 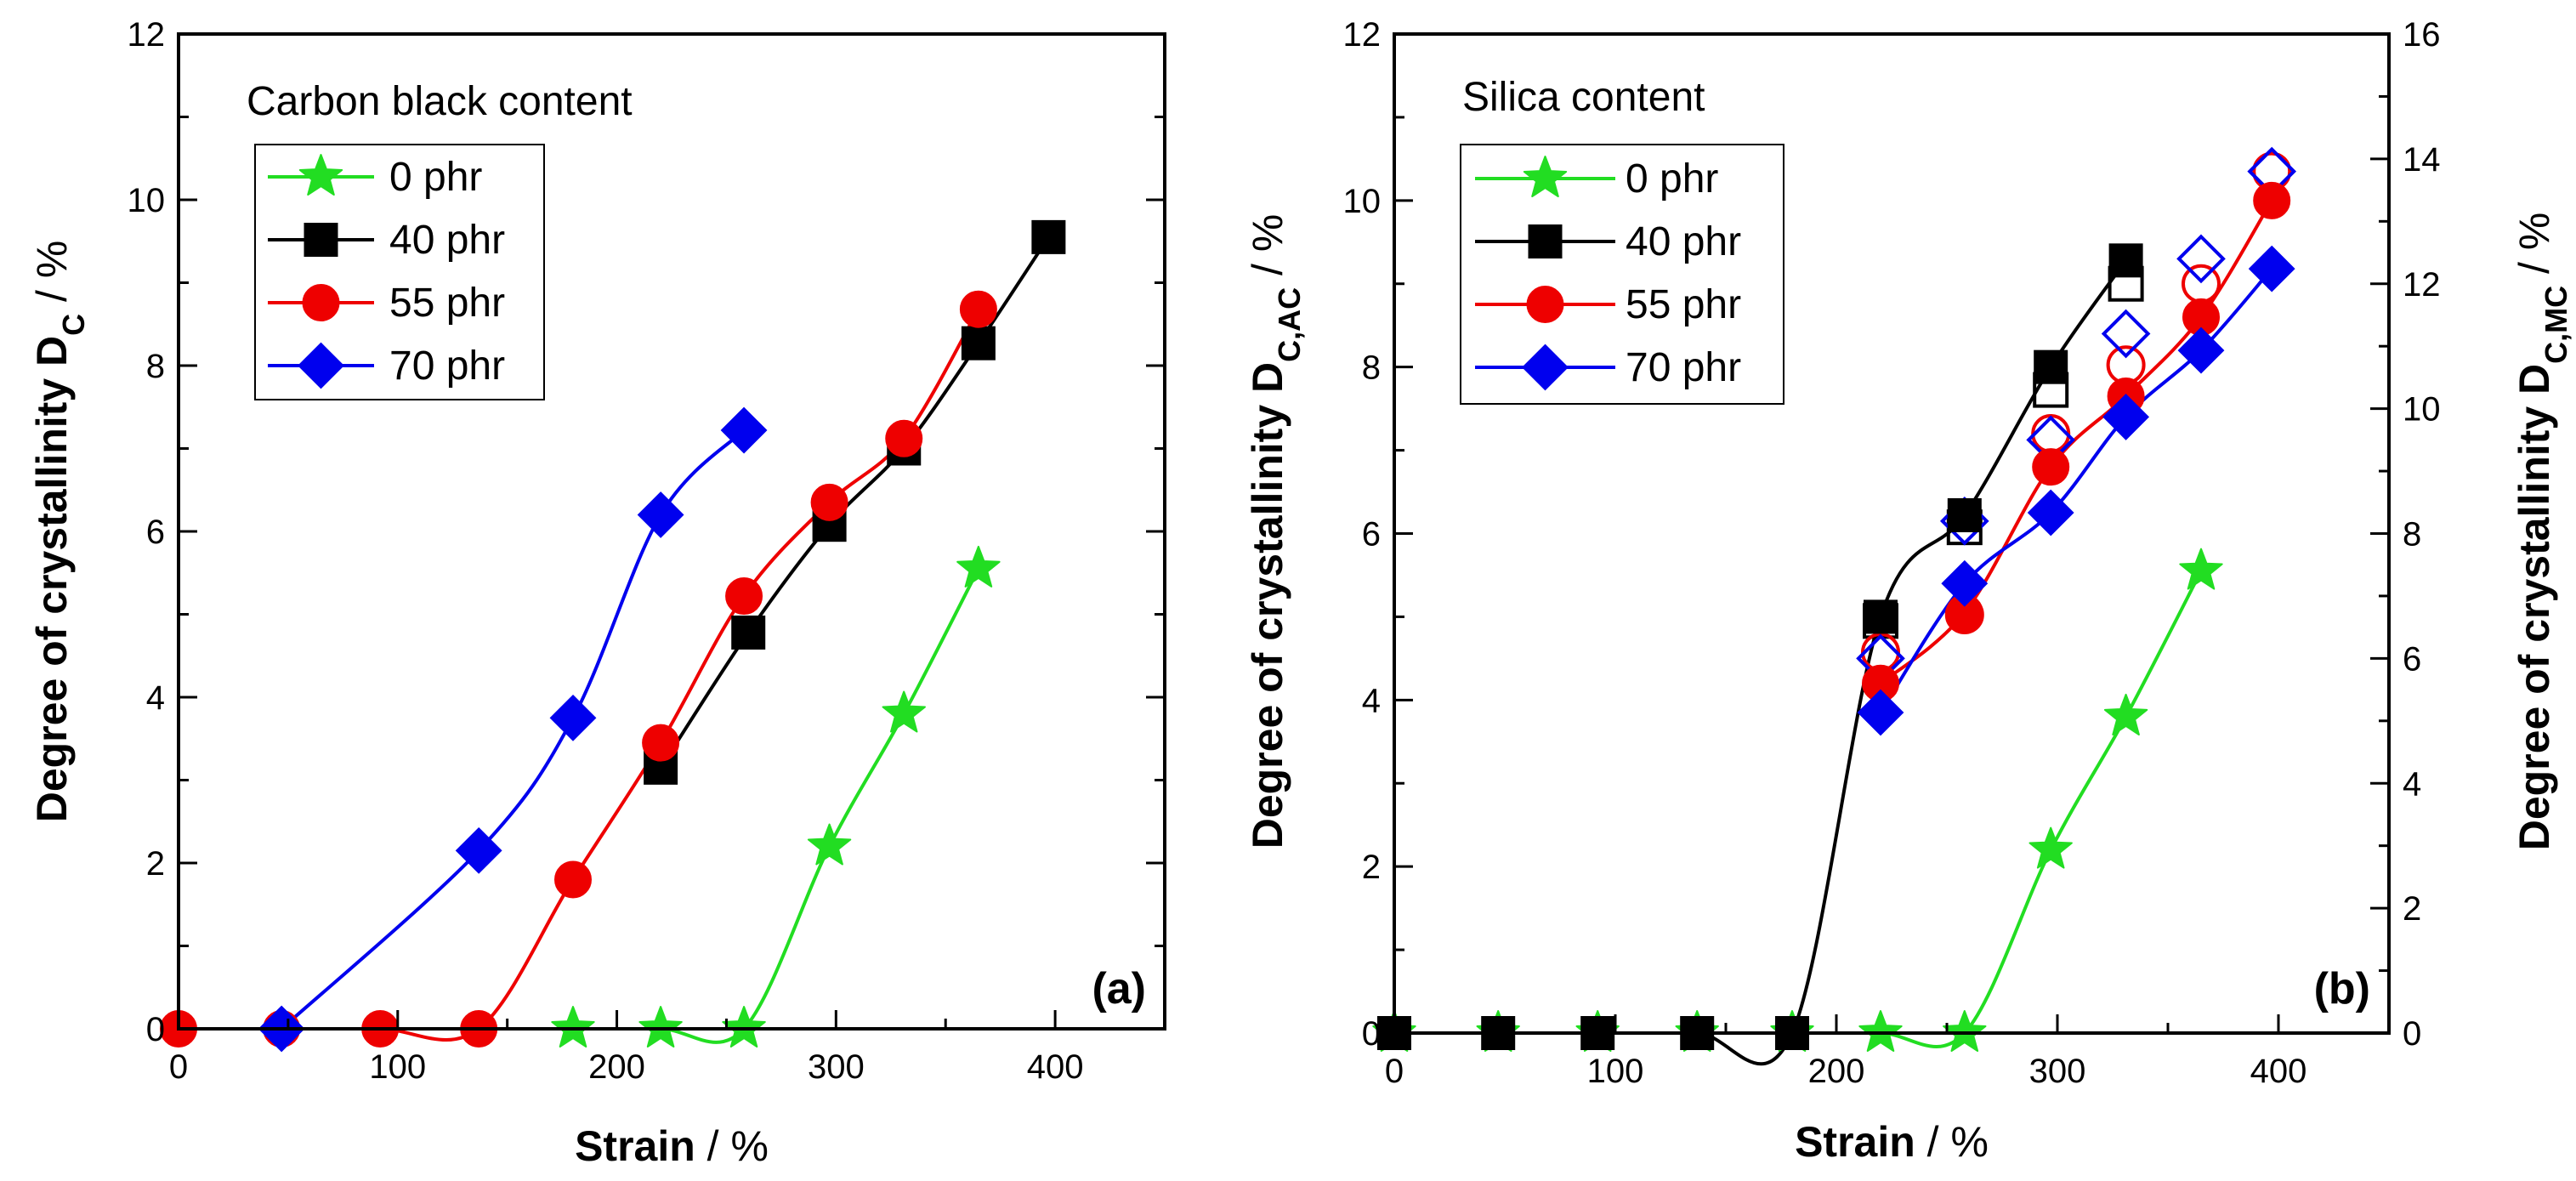 I want to click on a-legend-label-2: 55 phr, so click(x=447, y=303).